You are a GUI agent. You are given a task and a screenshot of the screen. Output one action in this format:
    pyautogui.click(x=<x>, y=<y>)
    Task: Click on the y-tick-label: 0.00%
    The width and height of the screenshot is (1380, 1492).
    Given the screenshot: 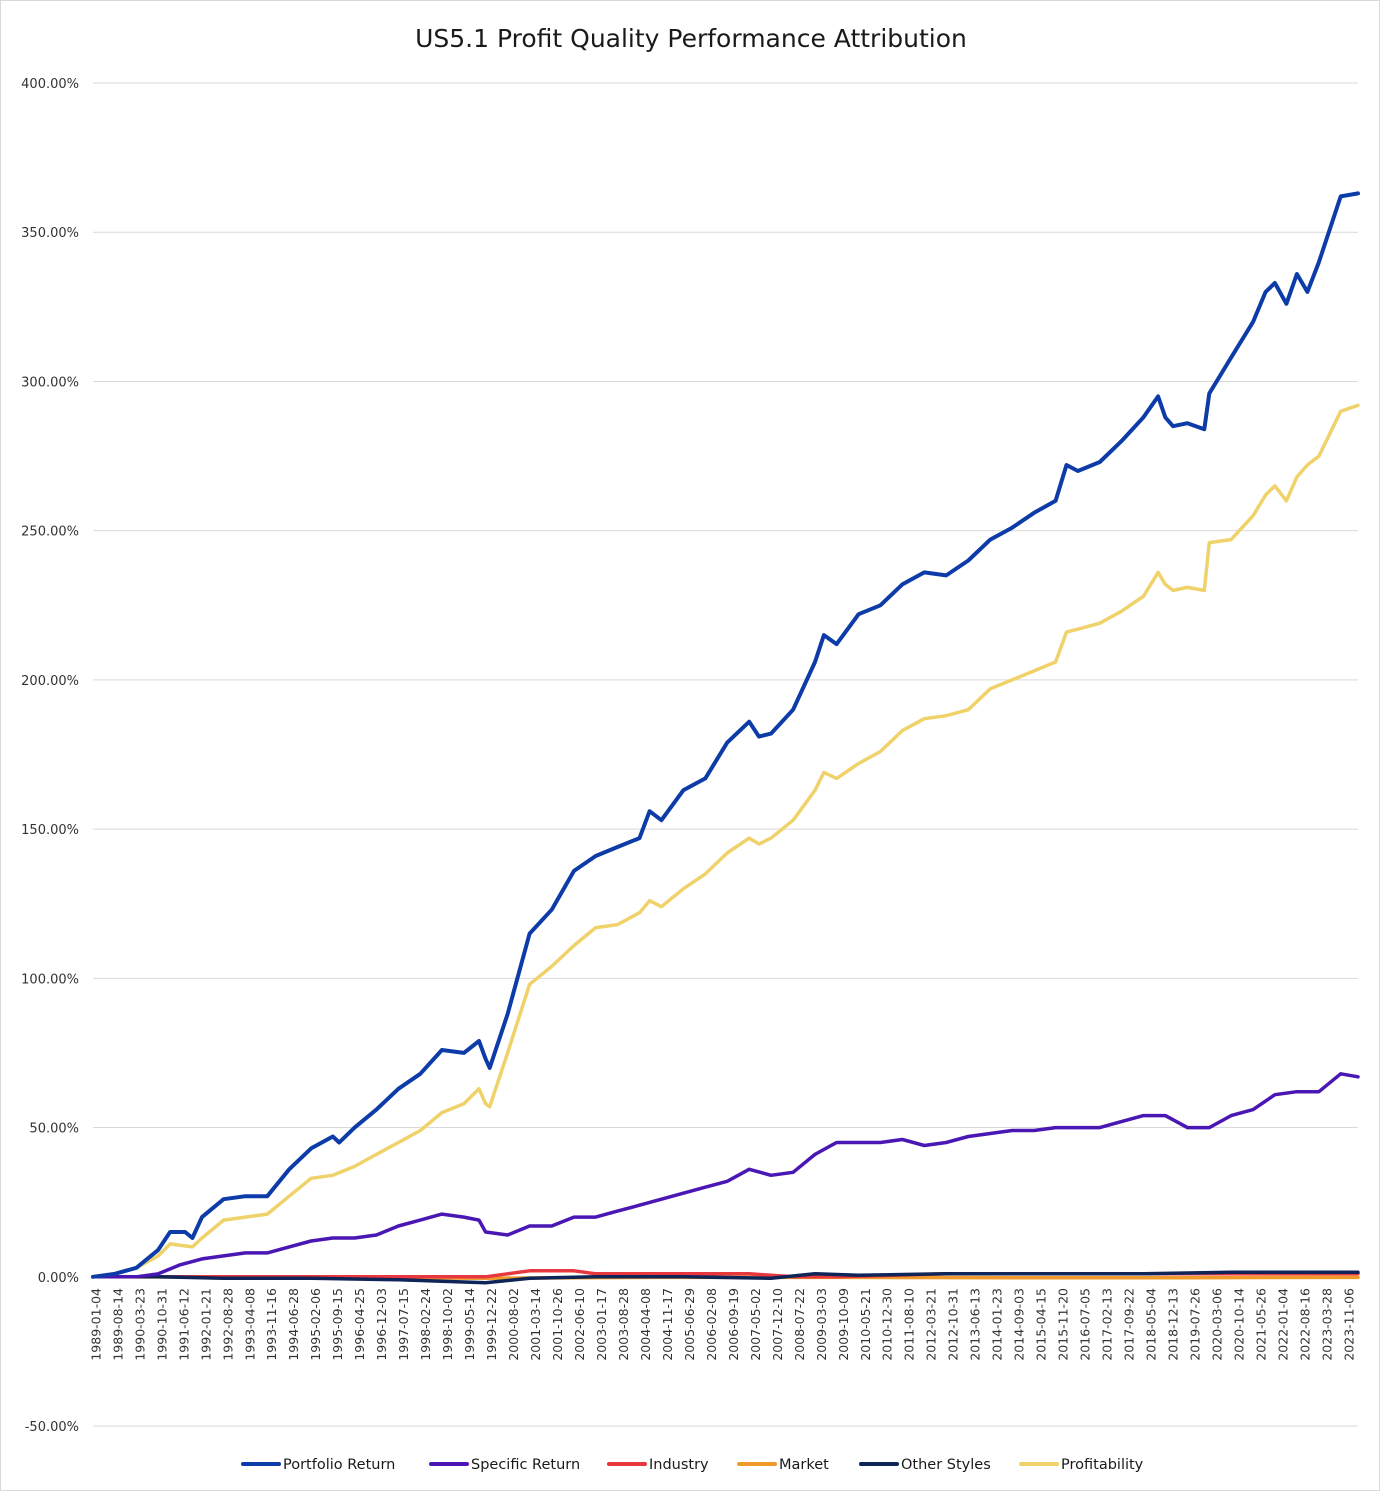 What is the action you would take?
    pyautogui.click(x=58, y=1278)
    